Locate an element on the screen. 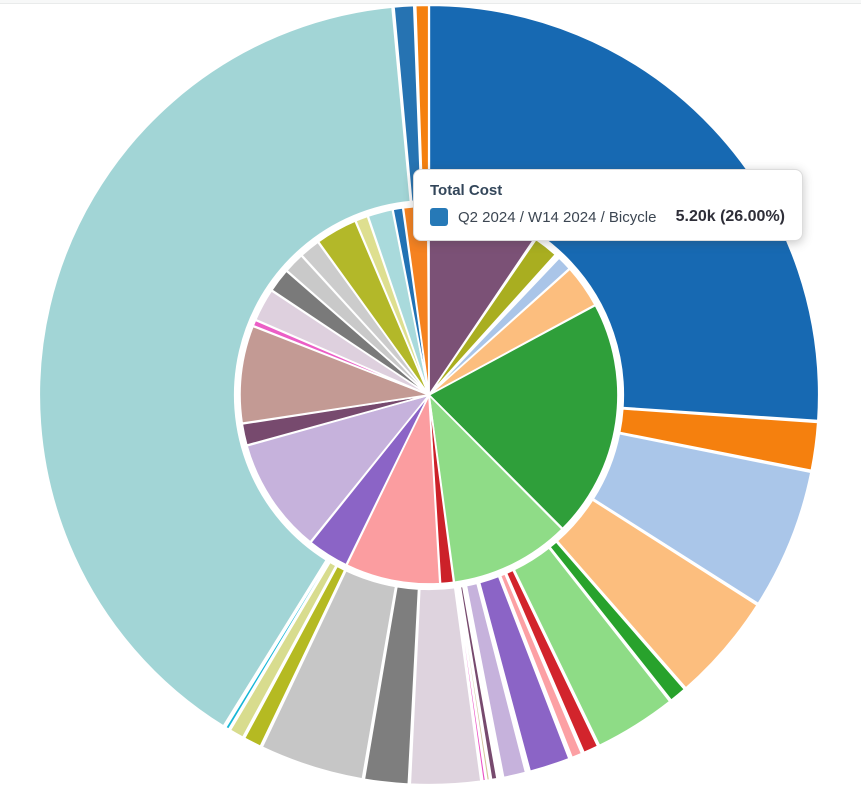 Image resolution: width=861 pixels, height=791 pixels. tooltip-value: 5.20k (26.00%) is located at coordinates (730, 216).